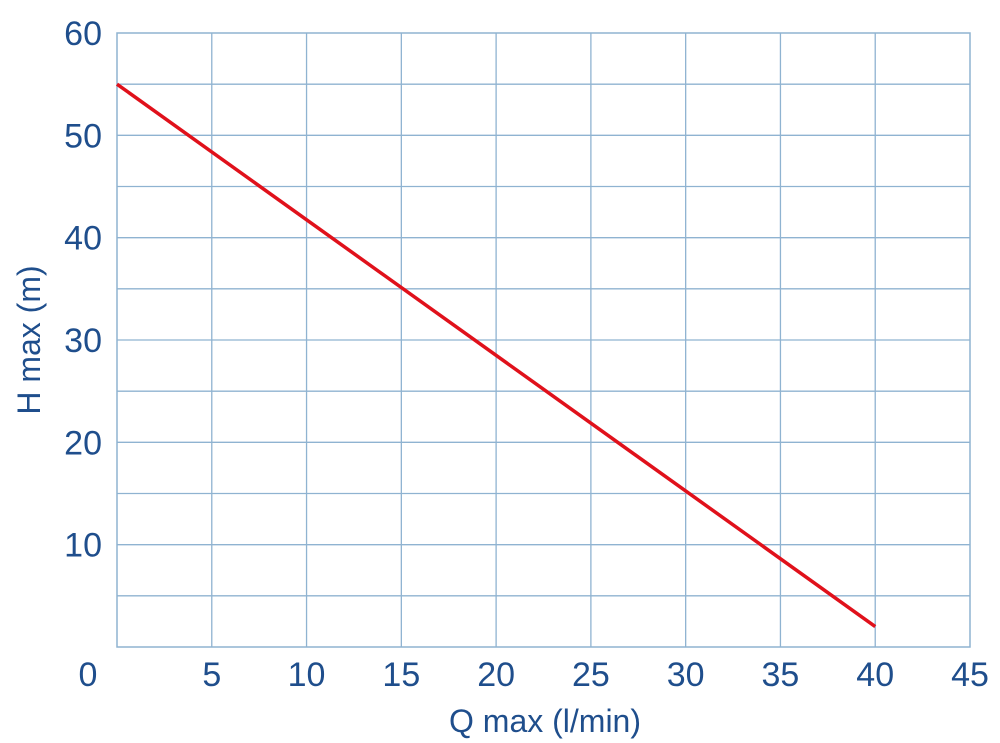  What do you see at coordinates (83, 239) in the screenshot?
I see `y-tick-label: 40` at bounding box center [83, 239].